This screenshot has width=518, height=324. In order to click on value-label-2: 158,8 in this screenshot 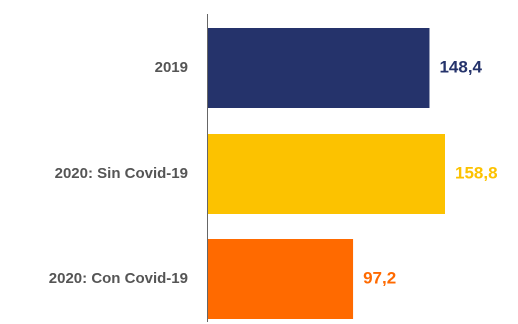, I will do `click(476, 172)`.